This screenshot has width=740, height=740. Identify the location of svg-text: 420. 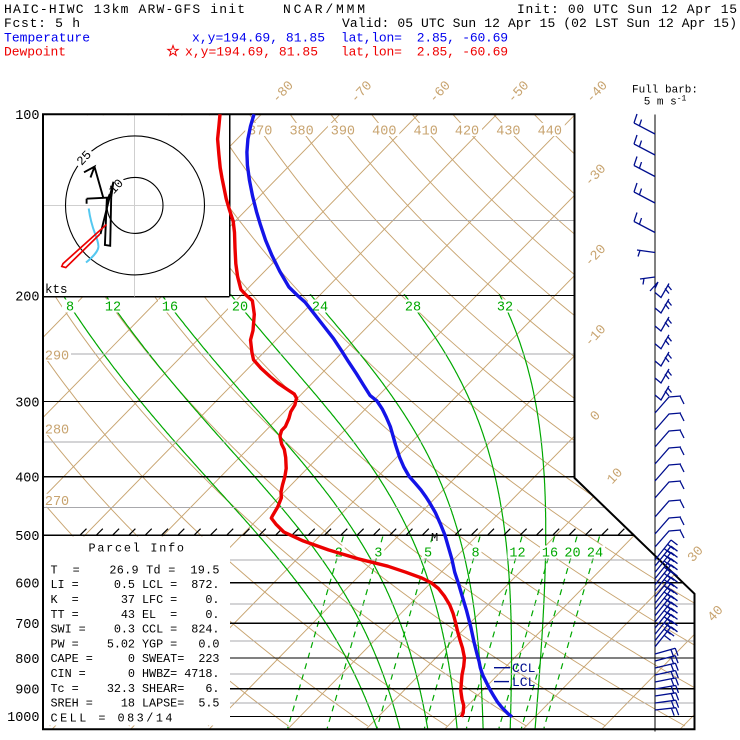
(467, 131).